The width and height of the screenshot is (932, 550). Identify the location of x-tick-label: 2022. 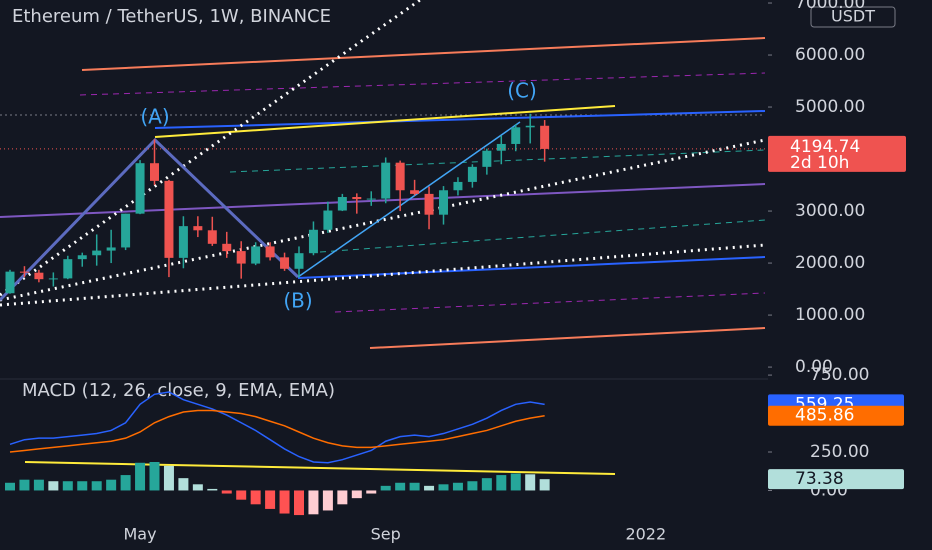
(645, 534).